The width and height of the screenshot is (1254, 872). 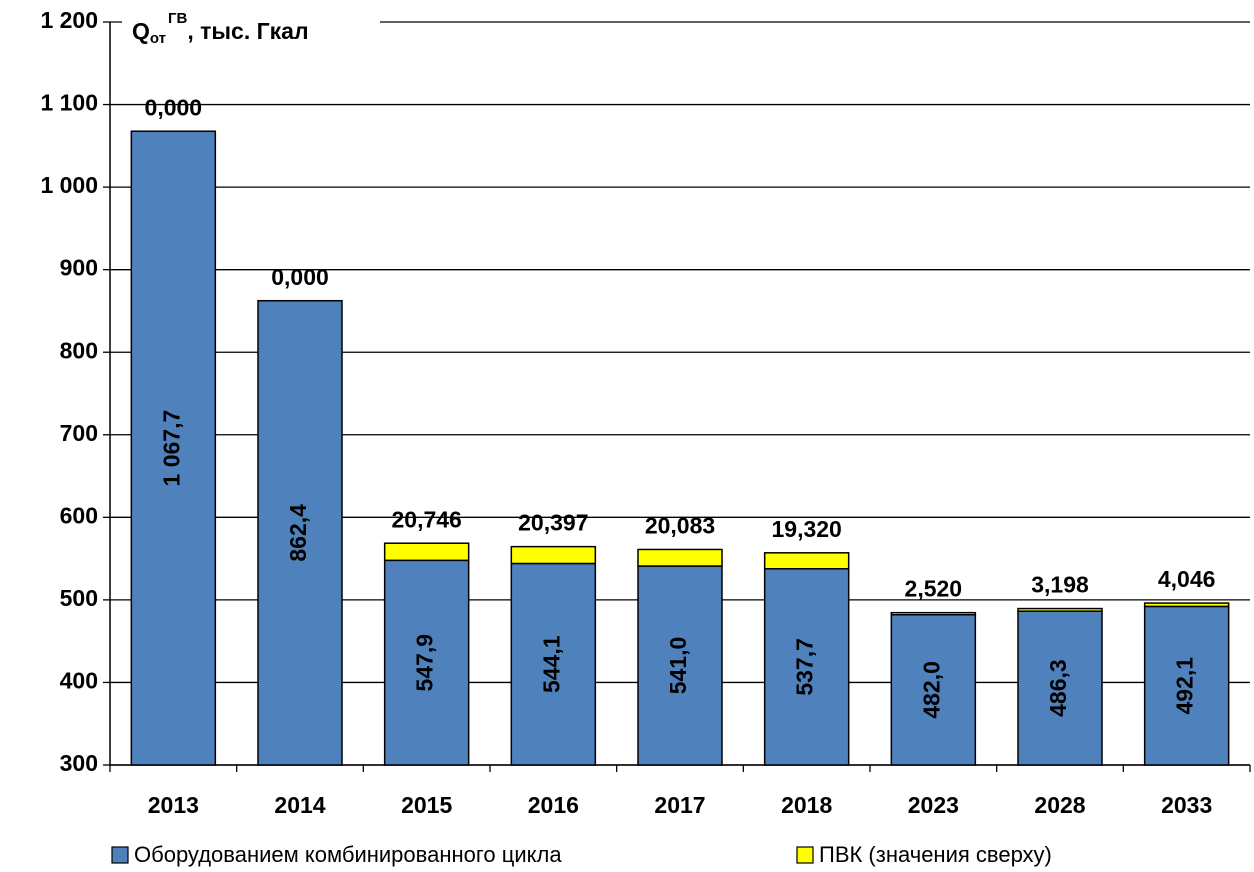 What do you see at coordinates (171, 448) in the screenshot?
I see `value-label: 1 067,7` at bounding box center [171, 448].